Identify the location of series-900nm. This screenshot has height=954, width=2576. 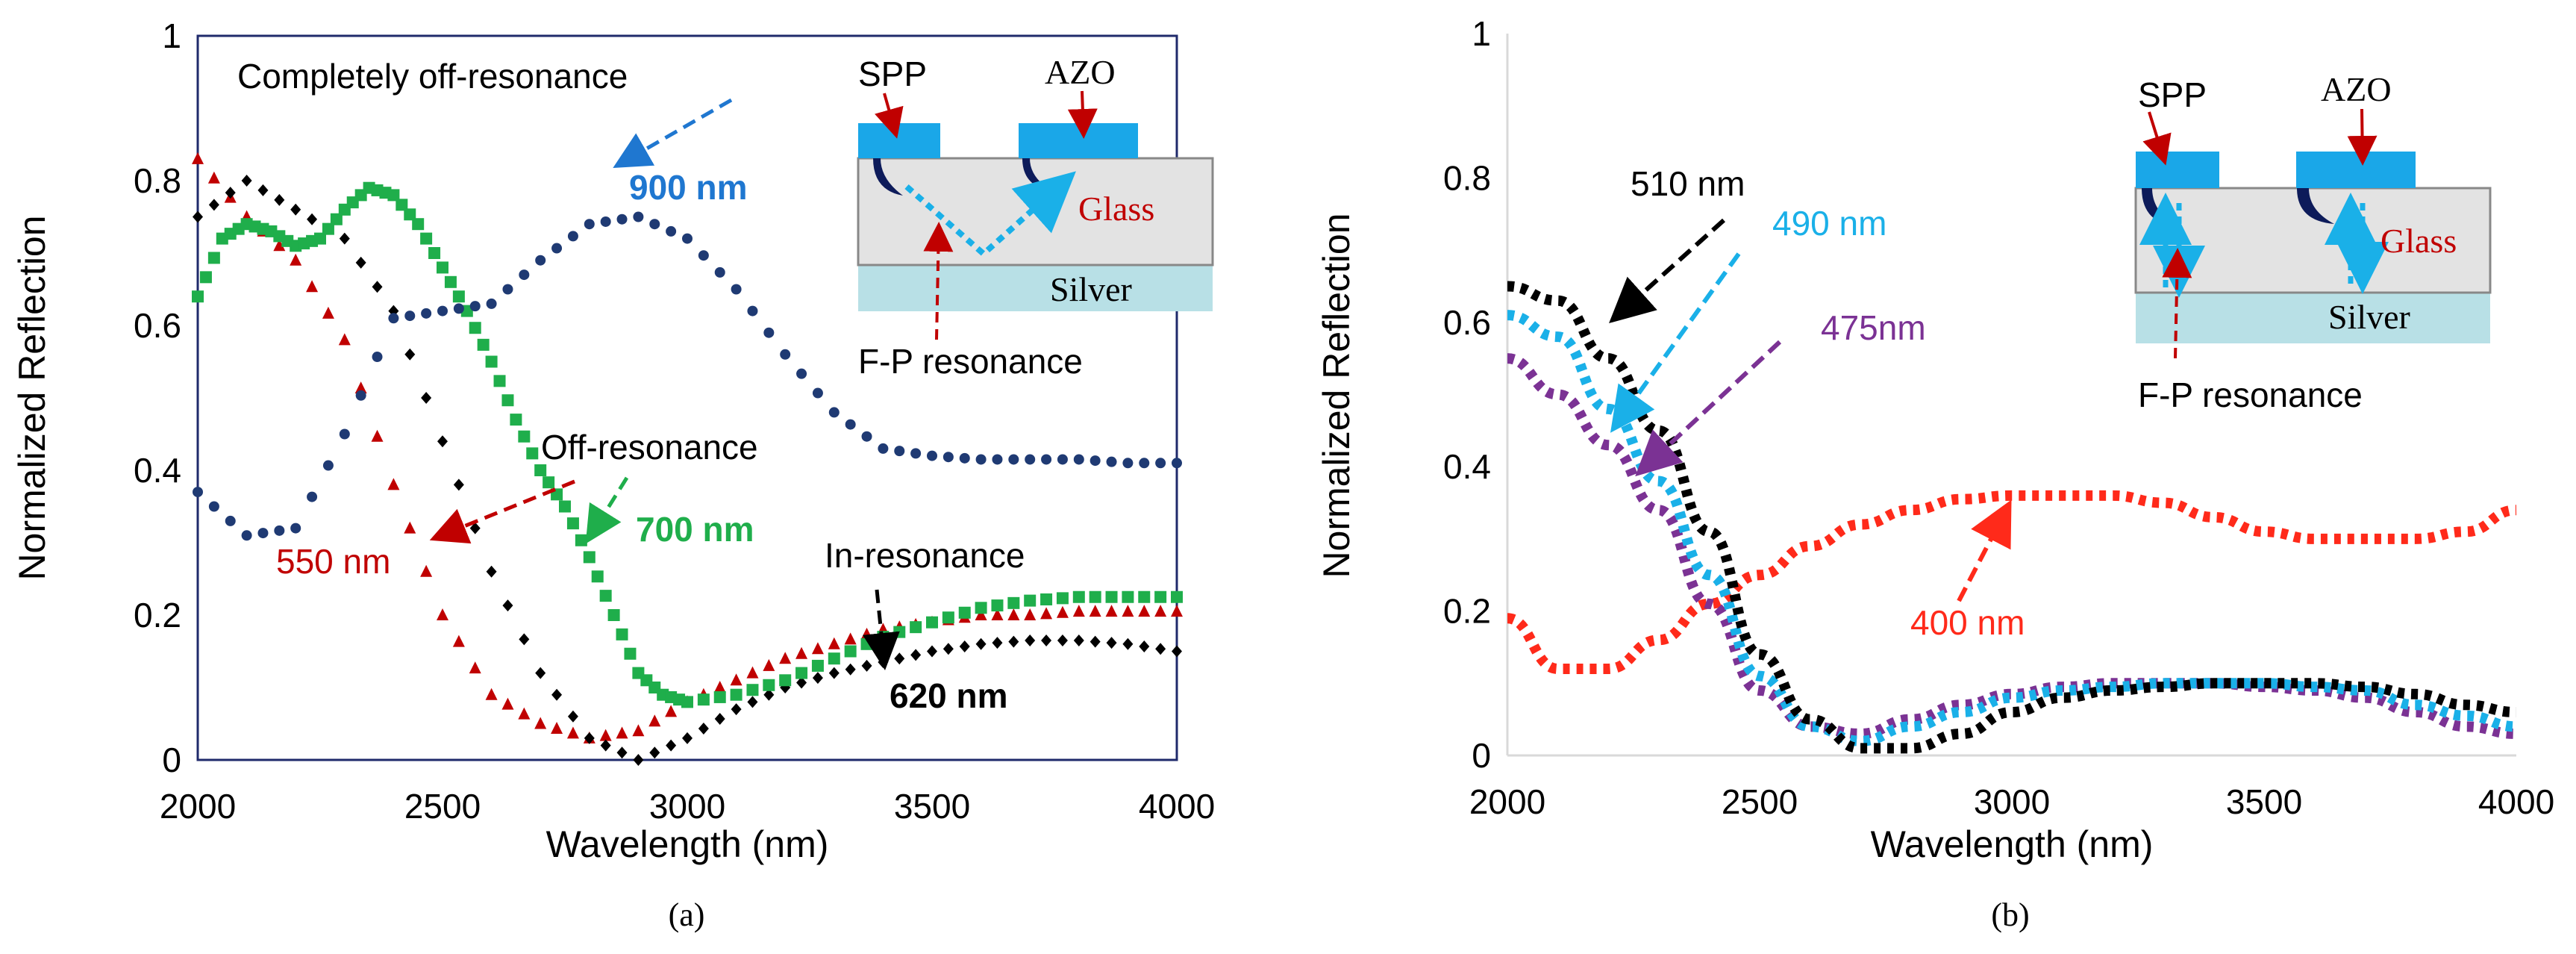
(687, 376).